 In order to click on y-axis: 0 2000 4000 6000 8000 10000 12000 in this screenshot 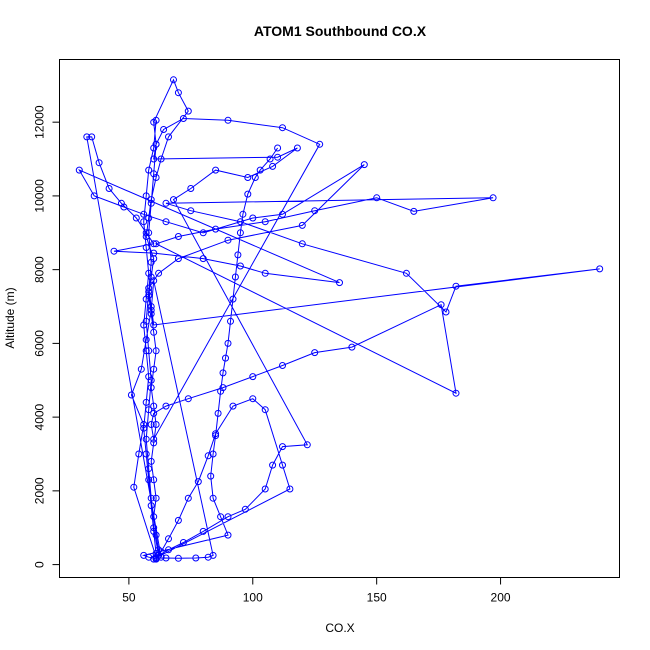, I will do `click(46, 336)`.